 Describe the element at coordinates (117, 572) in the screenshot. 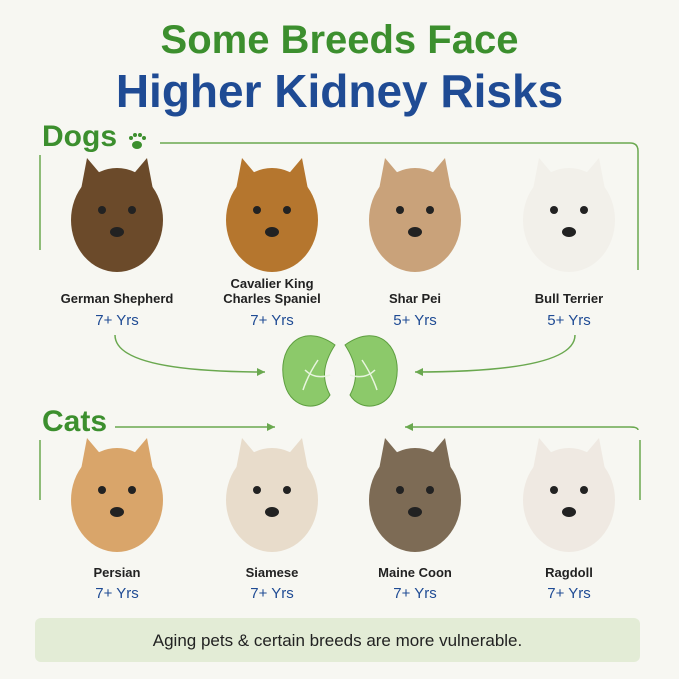

I see `breed-name: Persian` at that location.